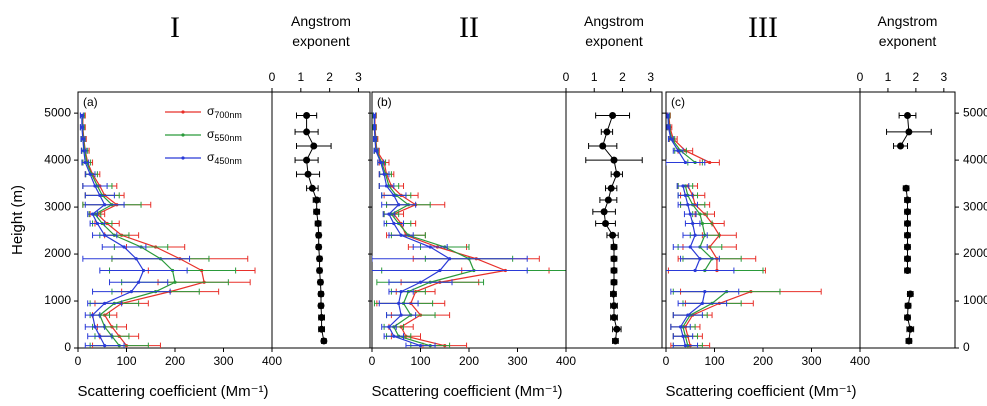 The width and height of the screenshot is (987, 406). Describe the element at coordinates (975, 300) in the screenshot. I see `y-tick-label: 1000` at that location.